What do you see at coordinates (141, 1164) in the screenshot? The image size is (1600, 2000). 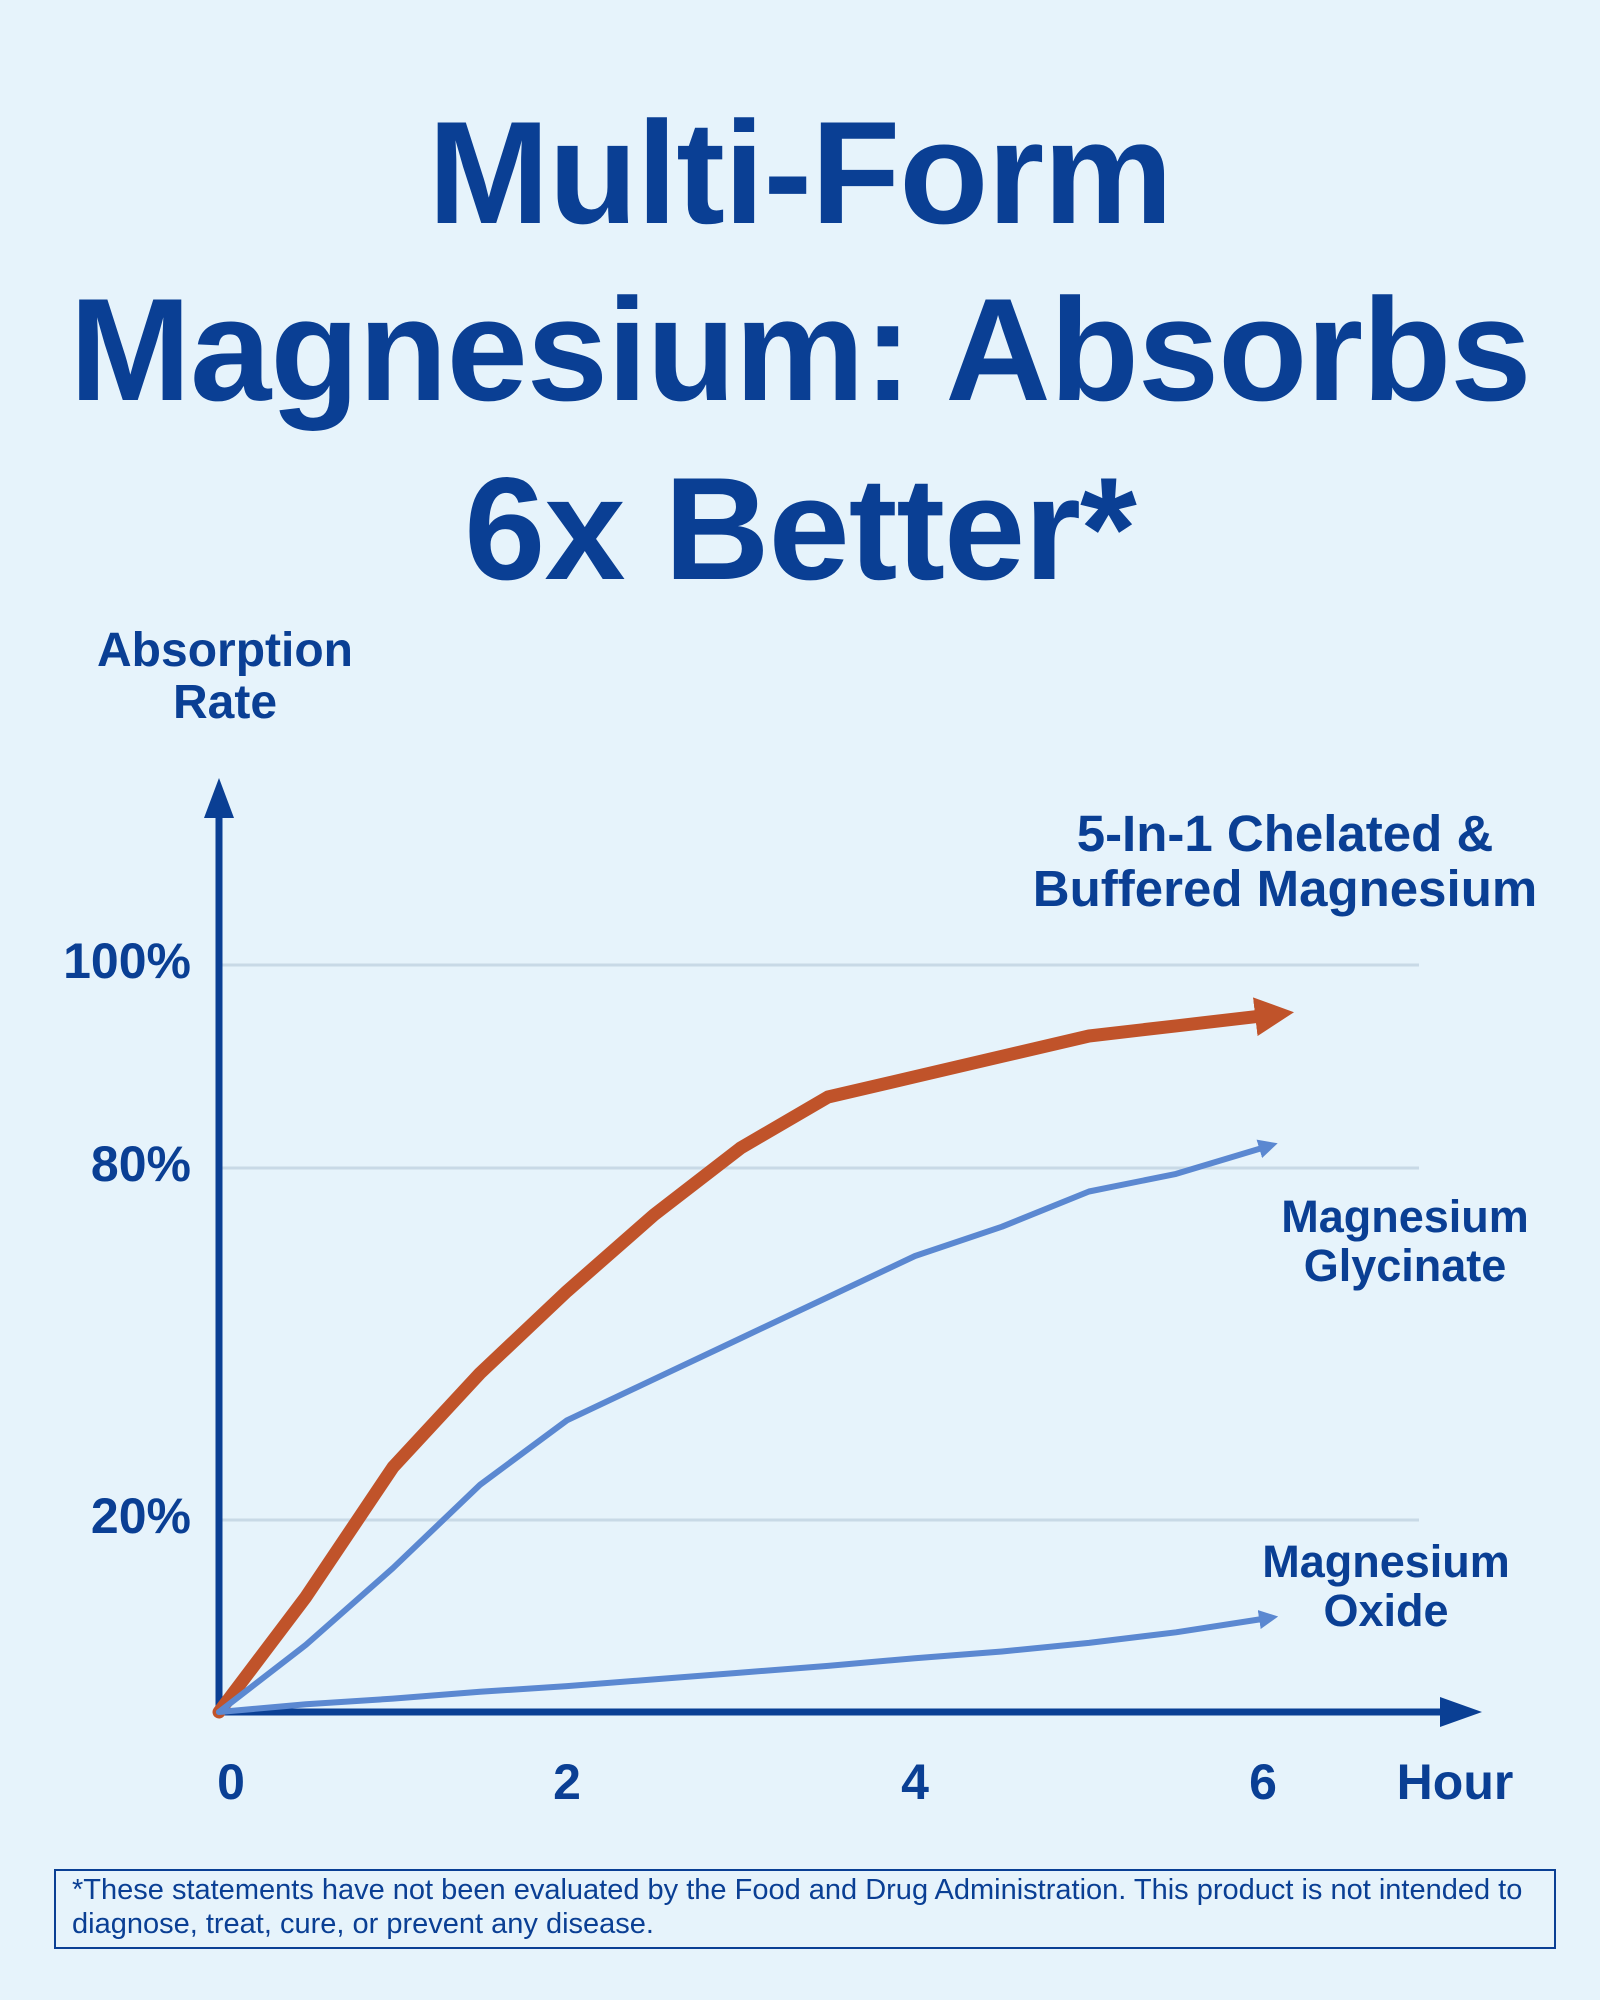 I see `y-tick-label: 80%` at bounding box center [141, 1164].